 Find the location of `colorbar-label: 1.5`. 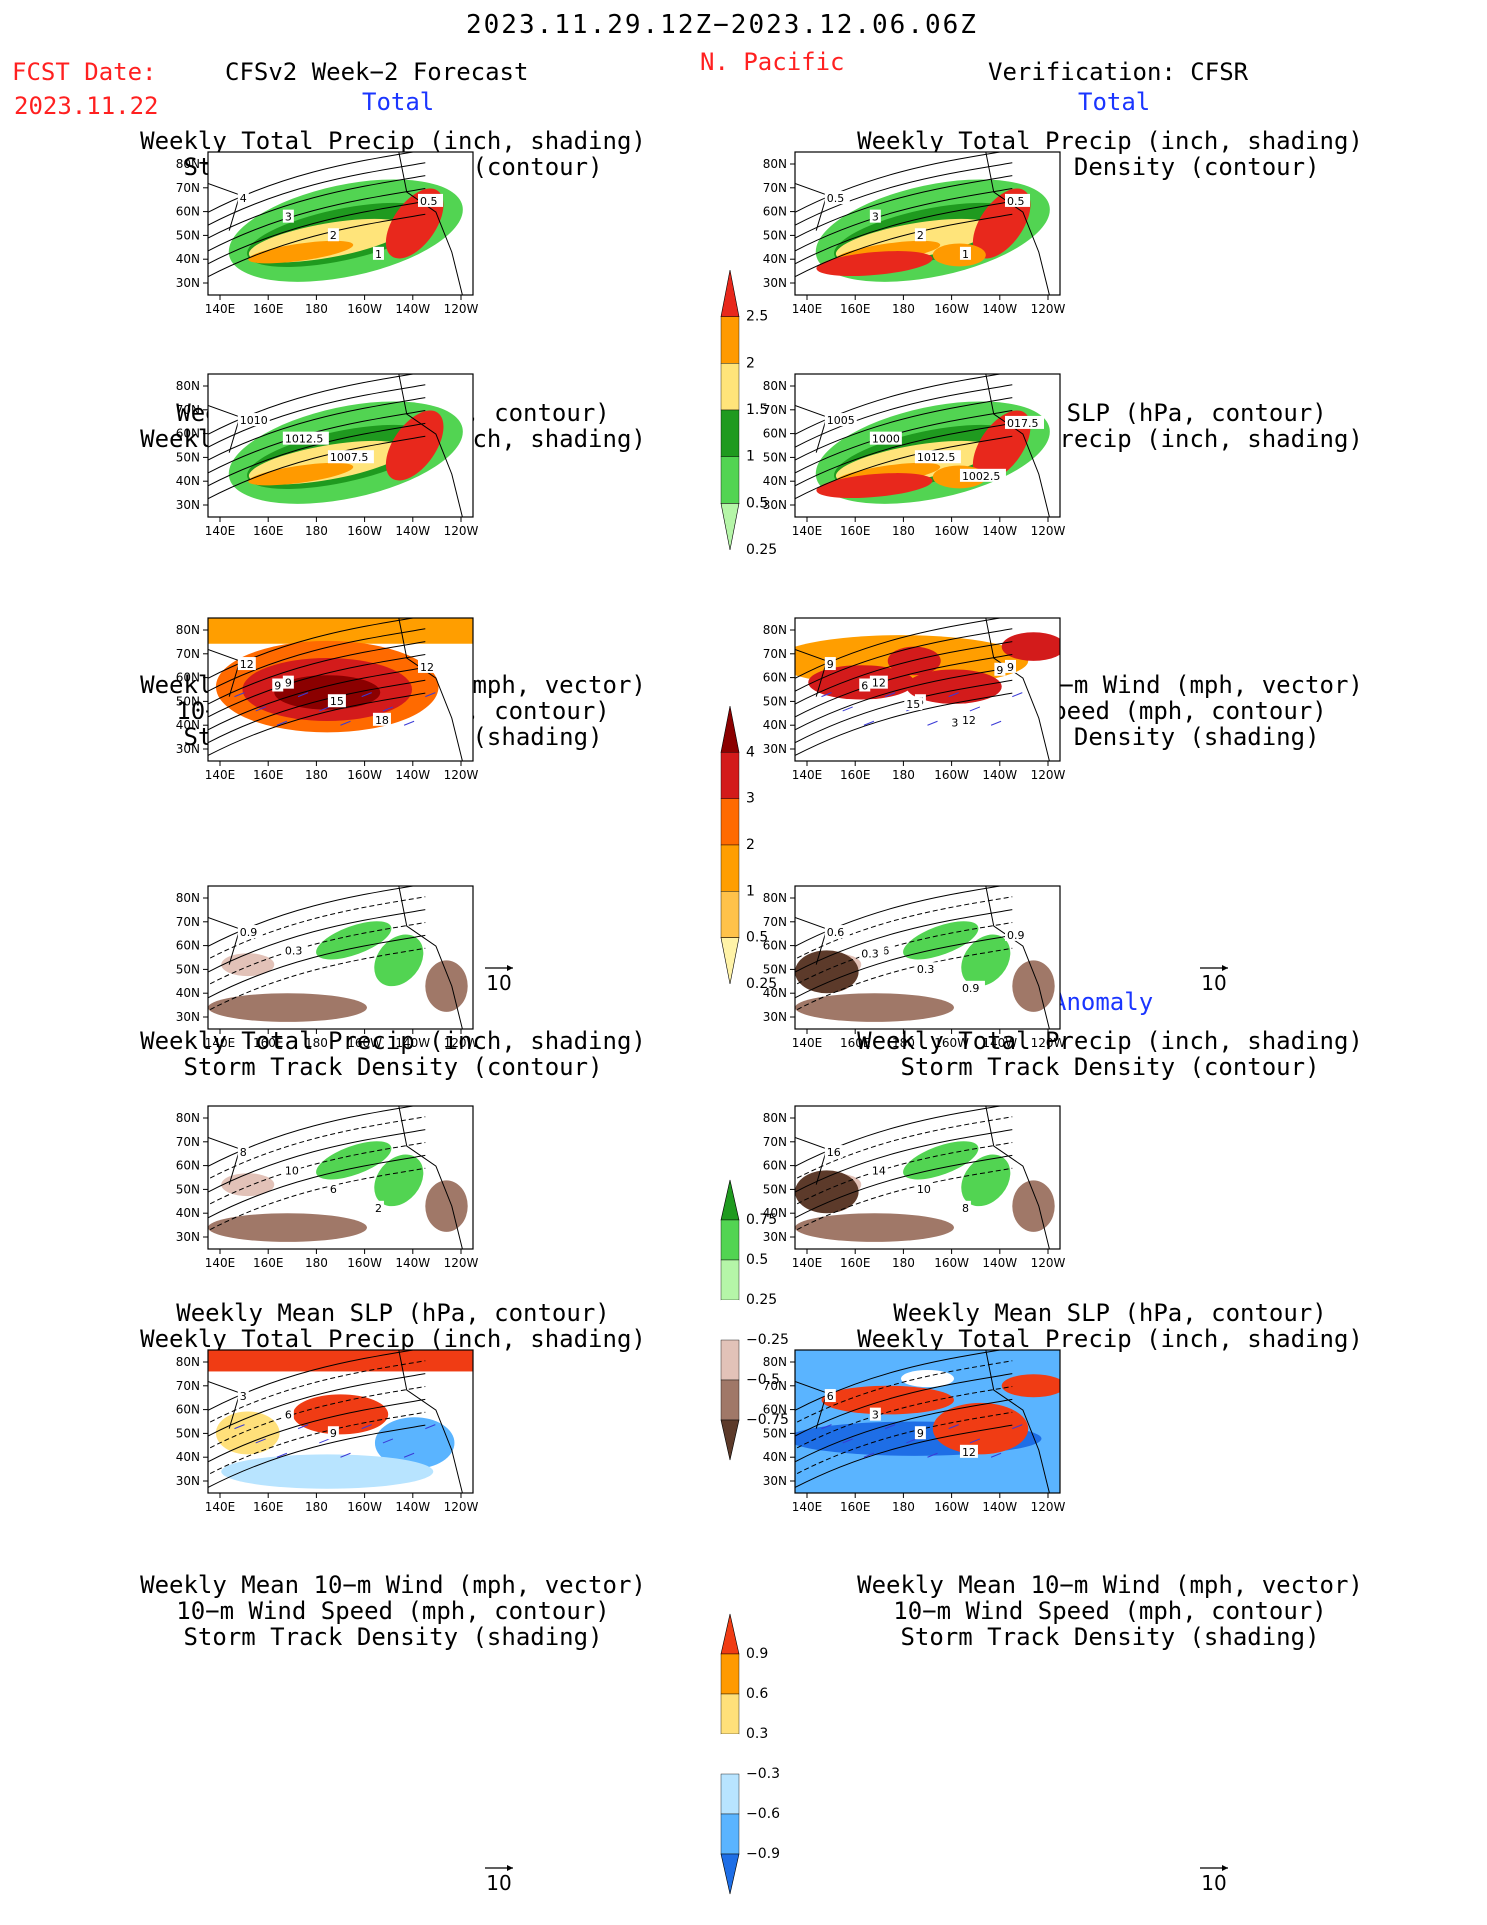

colorbar-label: 1.5 is located at coordinates (757, 410).